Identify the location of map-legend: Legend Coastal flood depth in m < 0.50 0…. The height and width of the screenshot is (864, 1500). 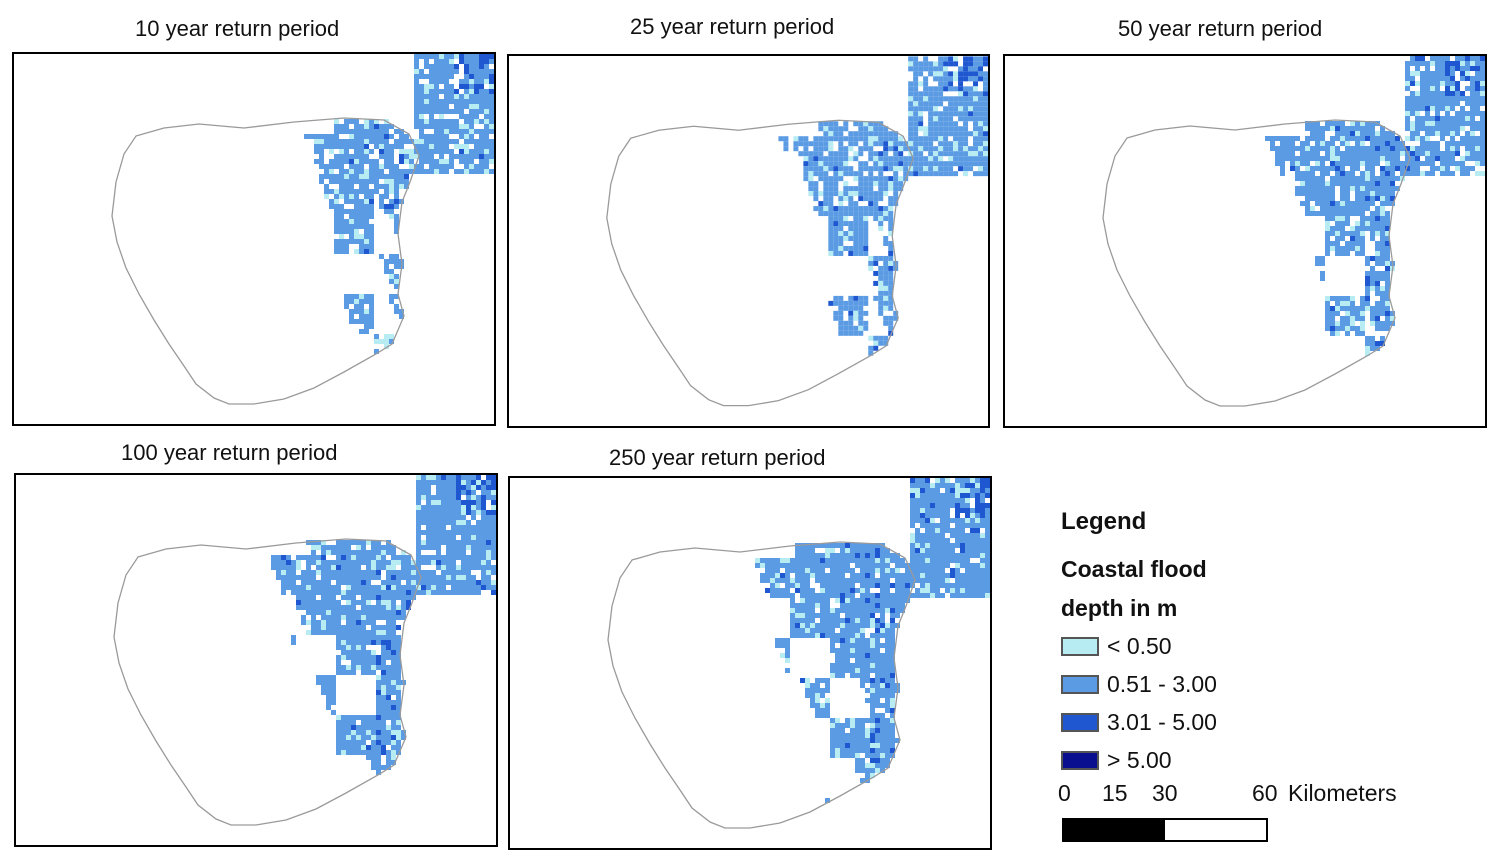
(1258, 676).